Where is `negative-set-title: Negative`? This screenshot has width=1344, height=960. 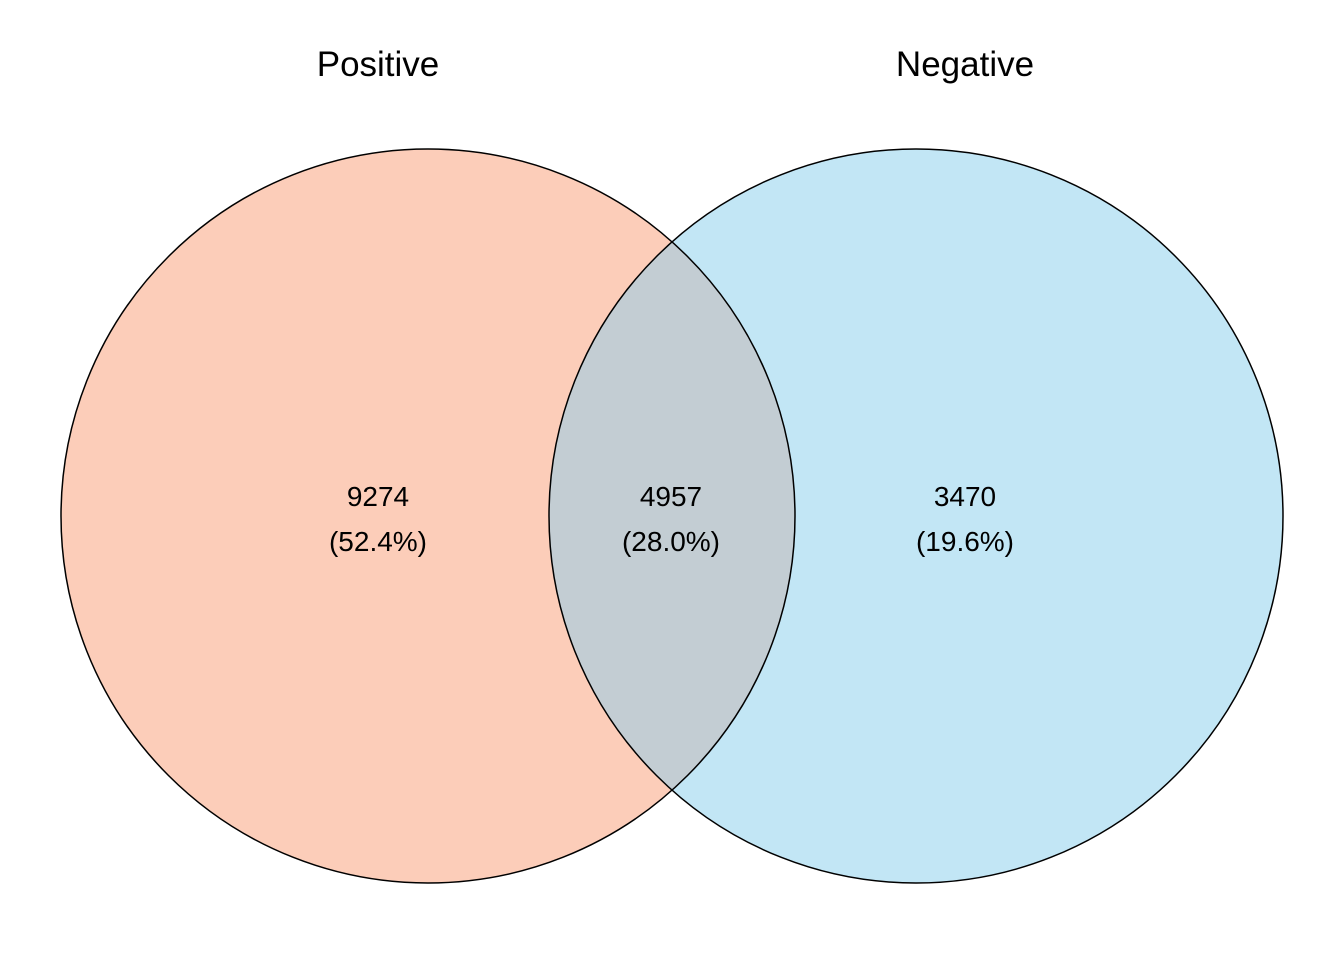 negative-set-title: Negative is located at coordinates (965, 64).